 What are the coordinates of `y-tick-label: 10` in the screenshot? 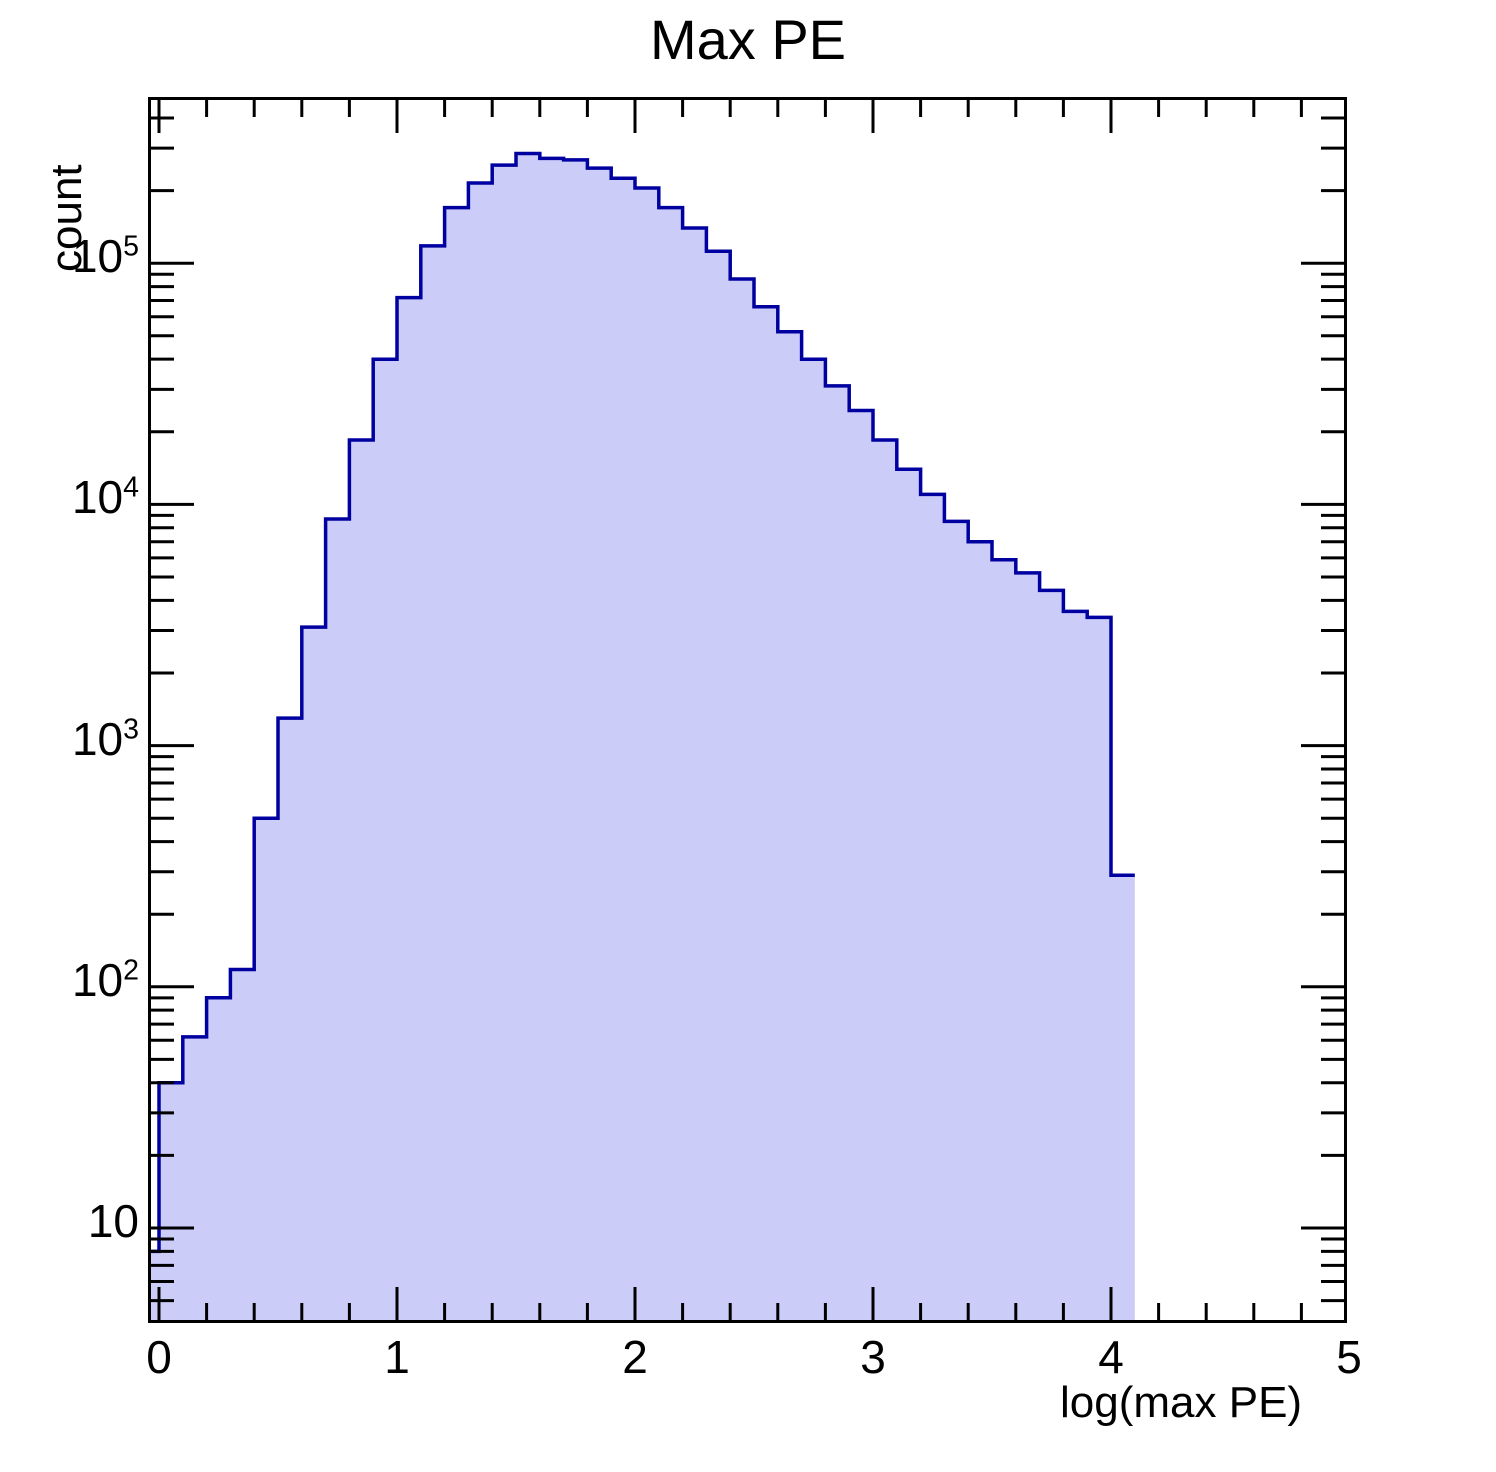 It's located at (113, 1221).